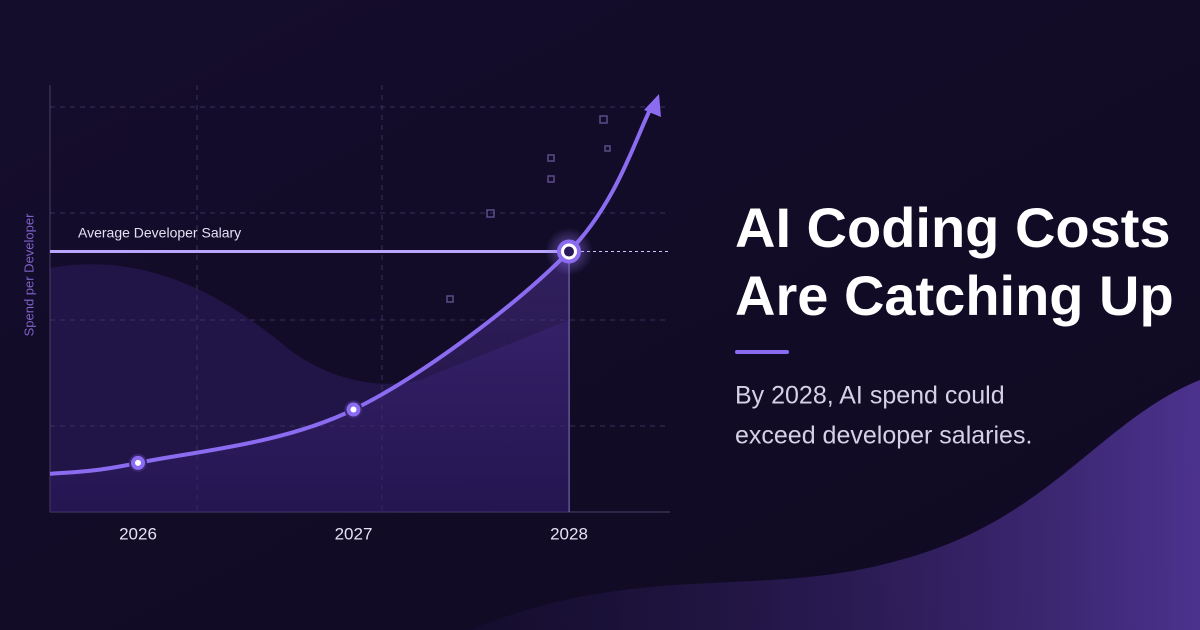  I want to click on x-tick-label: 2028, so click(569, 533).